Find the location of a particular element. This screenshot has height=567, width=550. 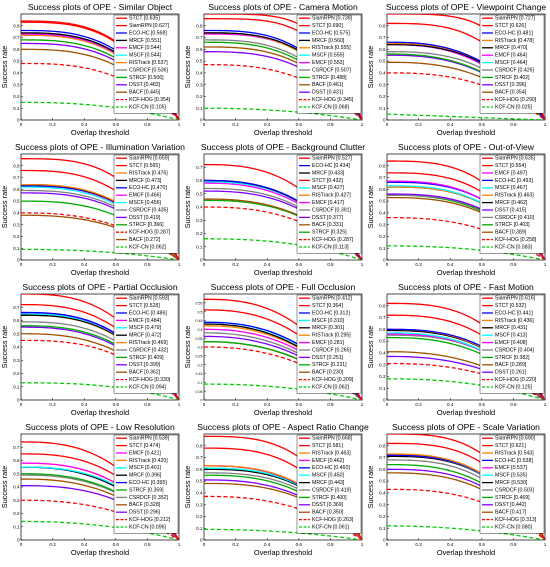

legend-entry: RISTrack [0.469] is located at coordinates (148, 343).